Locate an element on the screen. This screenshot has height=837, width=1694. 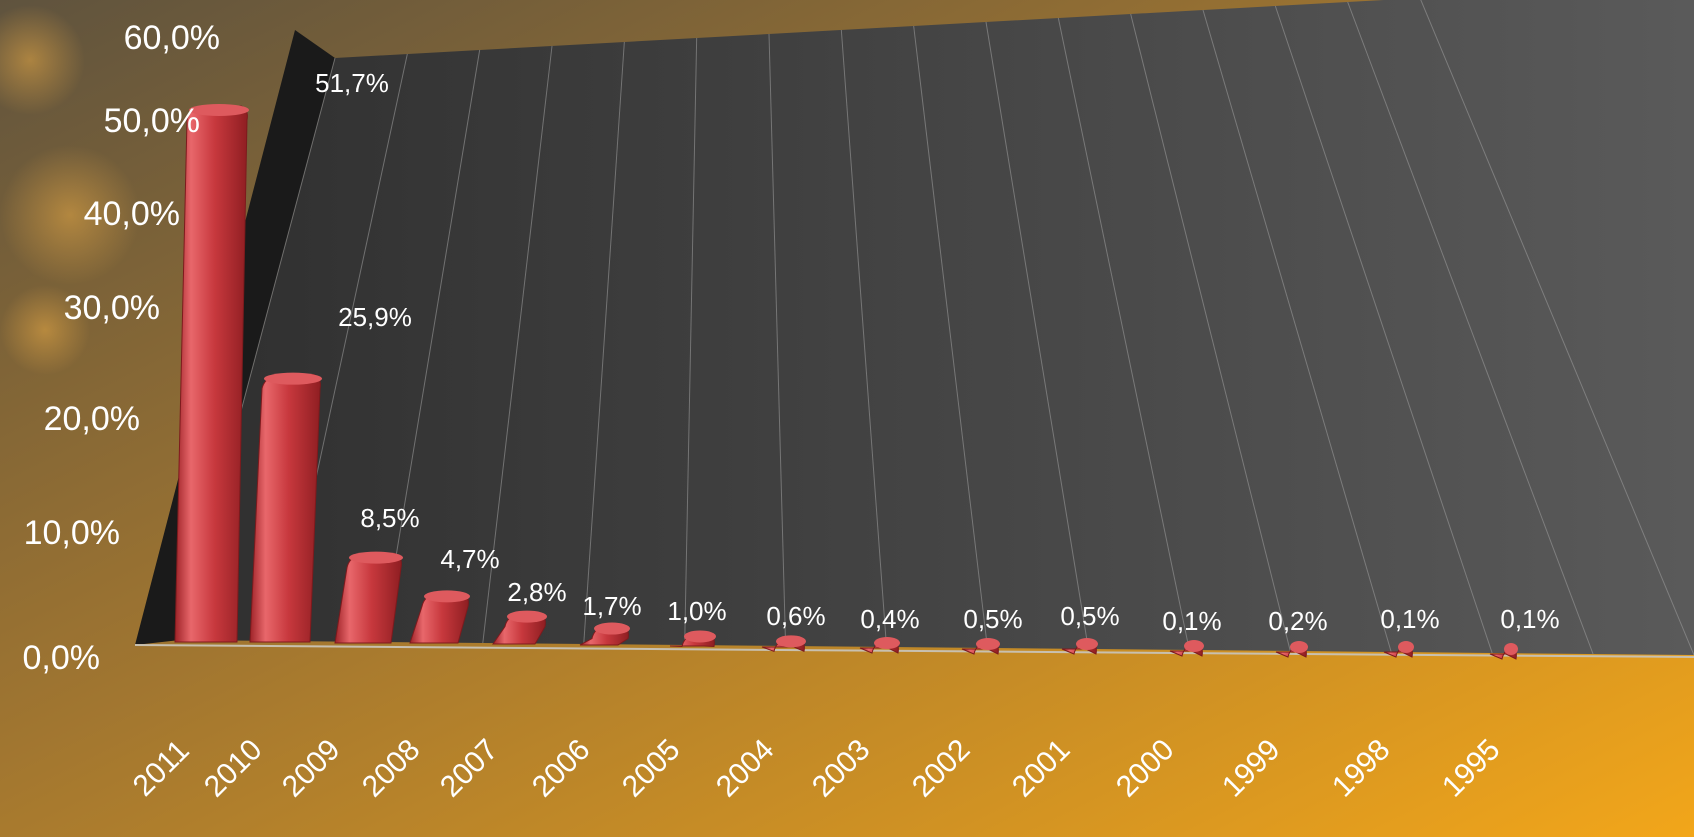
x-axis-line is located at coordinates (914, 651).